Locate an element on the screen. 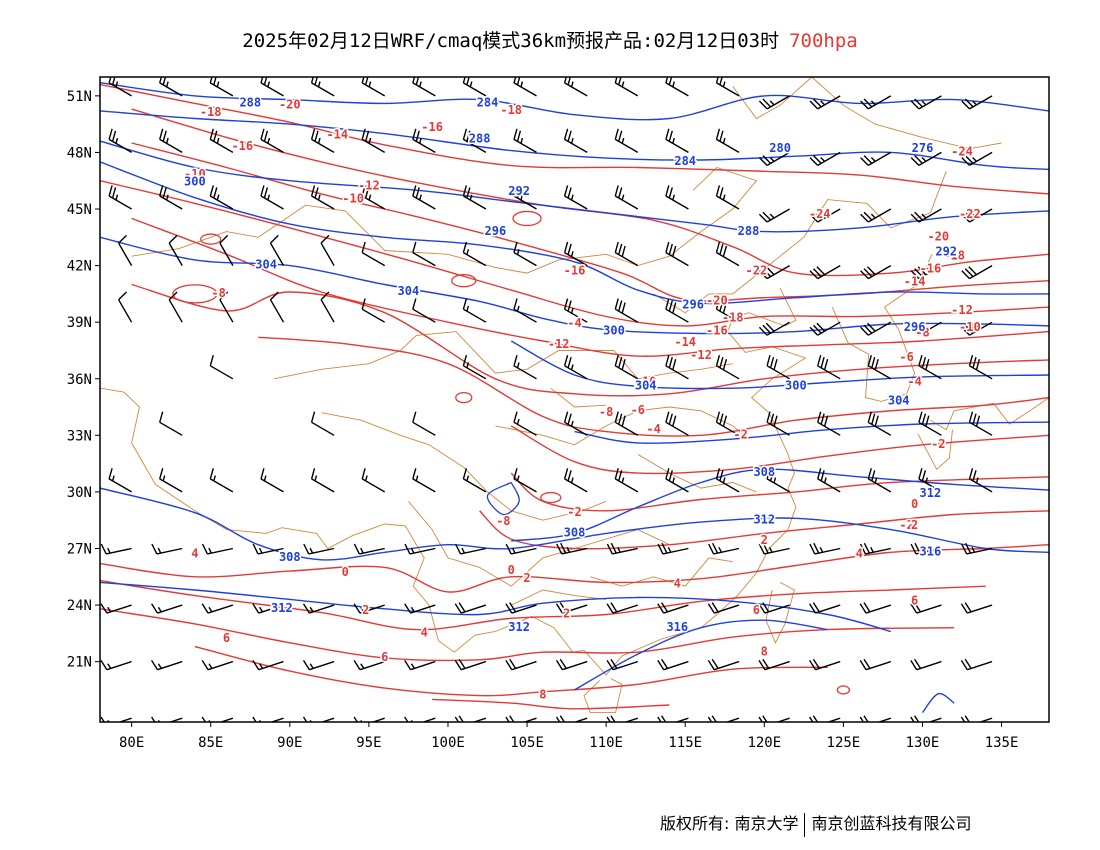 The image size is (1100, 850). lon-tick-label: 115E is located at coordinates (685, 743).